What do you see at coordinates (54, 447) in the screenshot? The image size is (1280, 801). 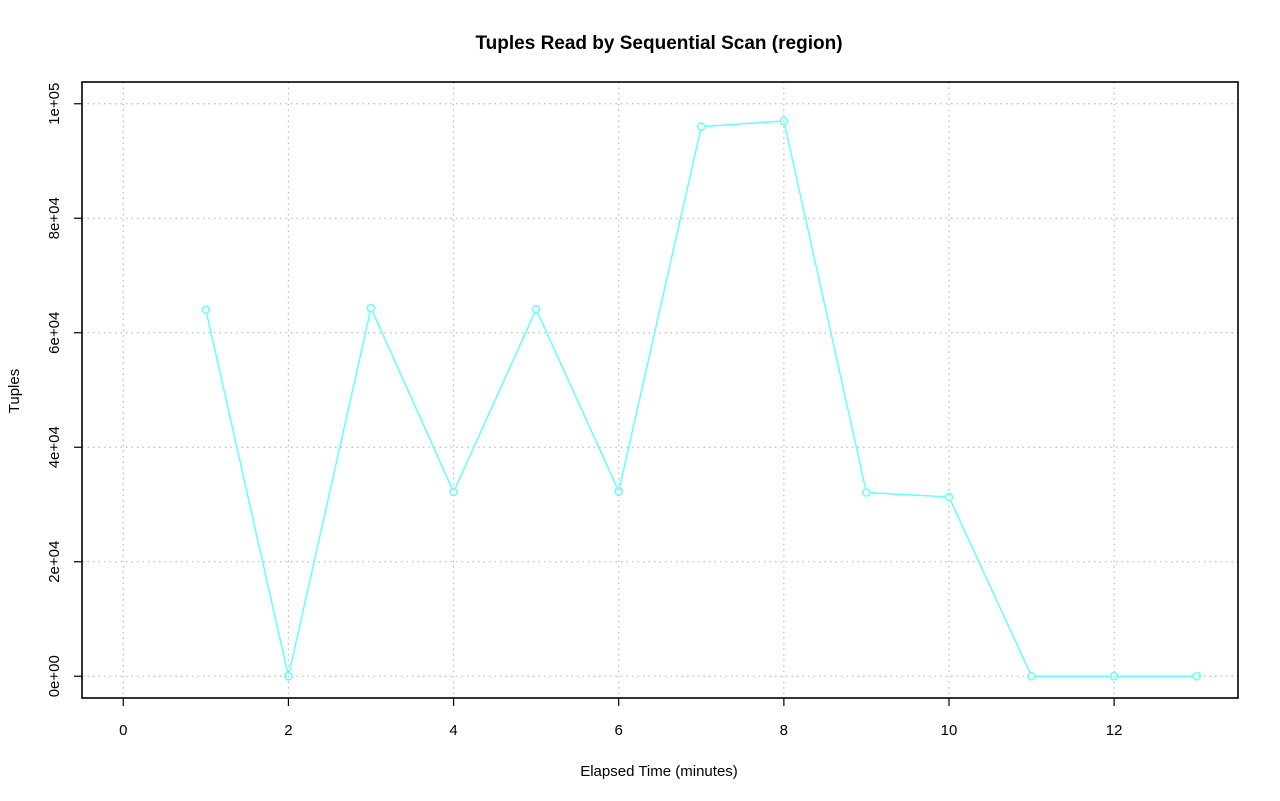 I see `y-tick-label: 4e+04` at bounding box center [54, 447].